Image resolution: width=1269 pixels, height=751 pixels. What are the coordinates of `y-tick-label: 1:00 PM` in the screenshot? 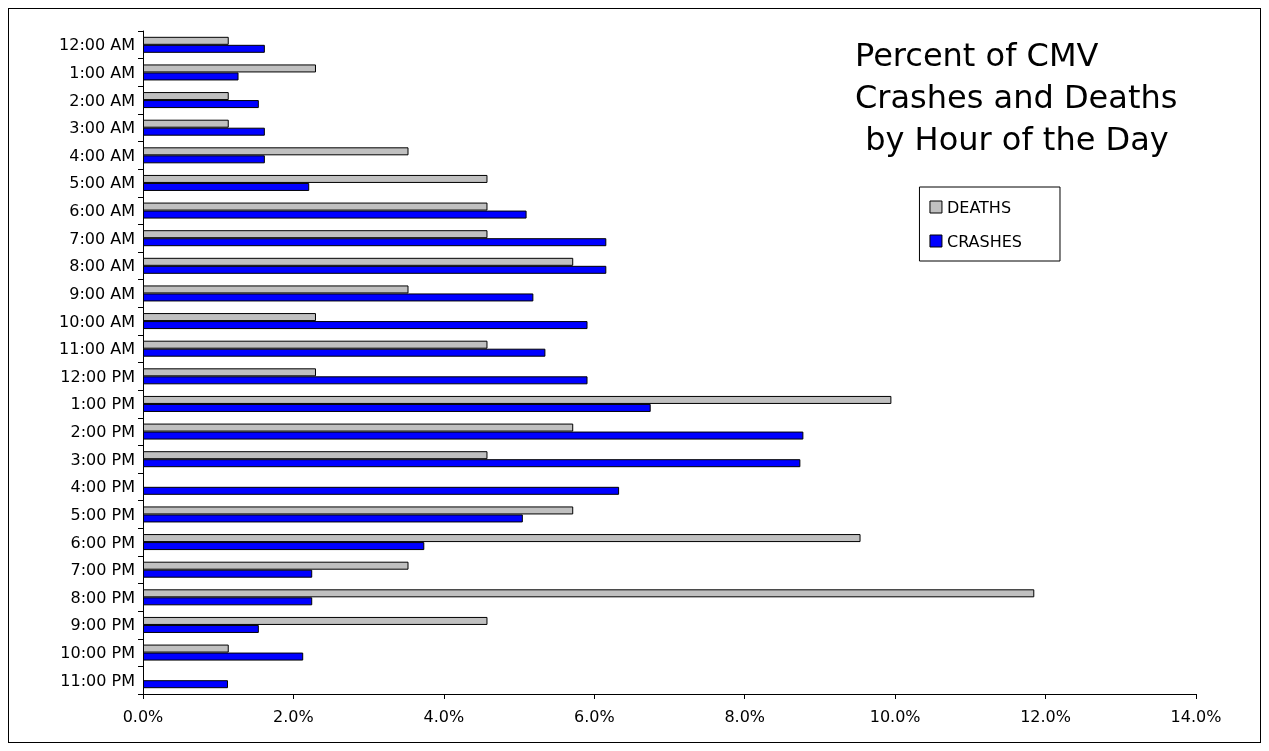 It's located at (102, 404).